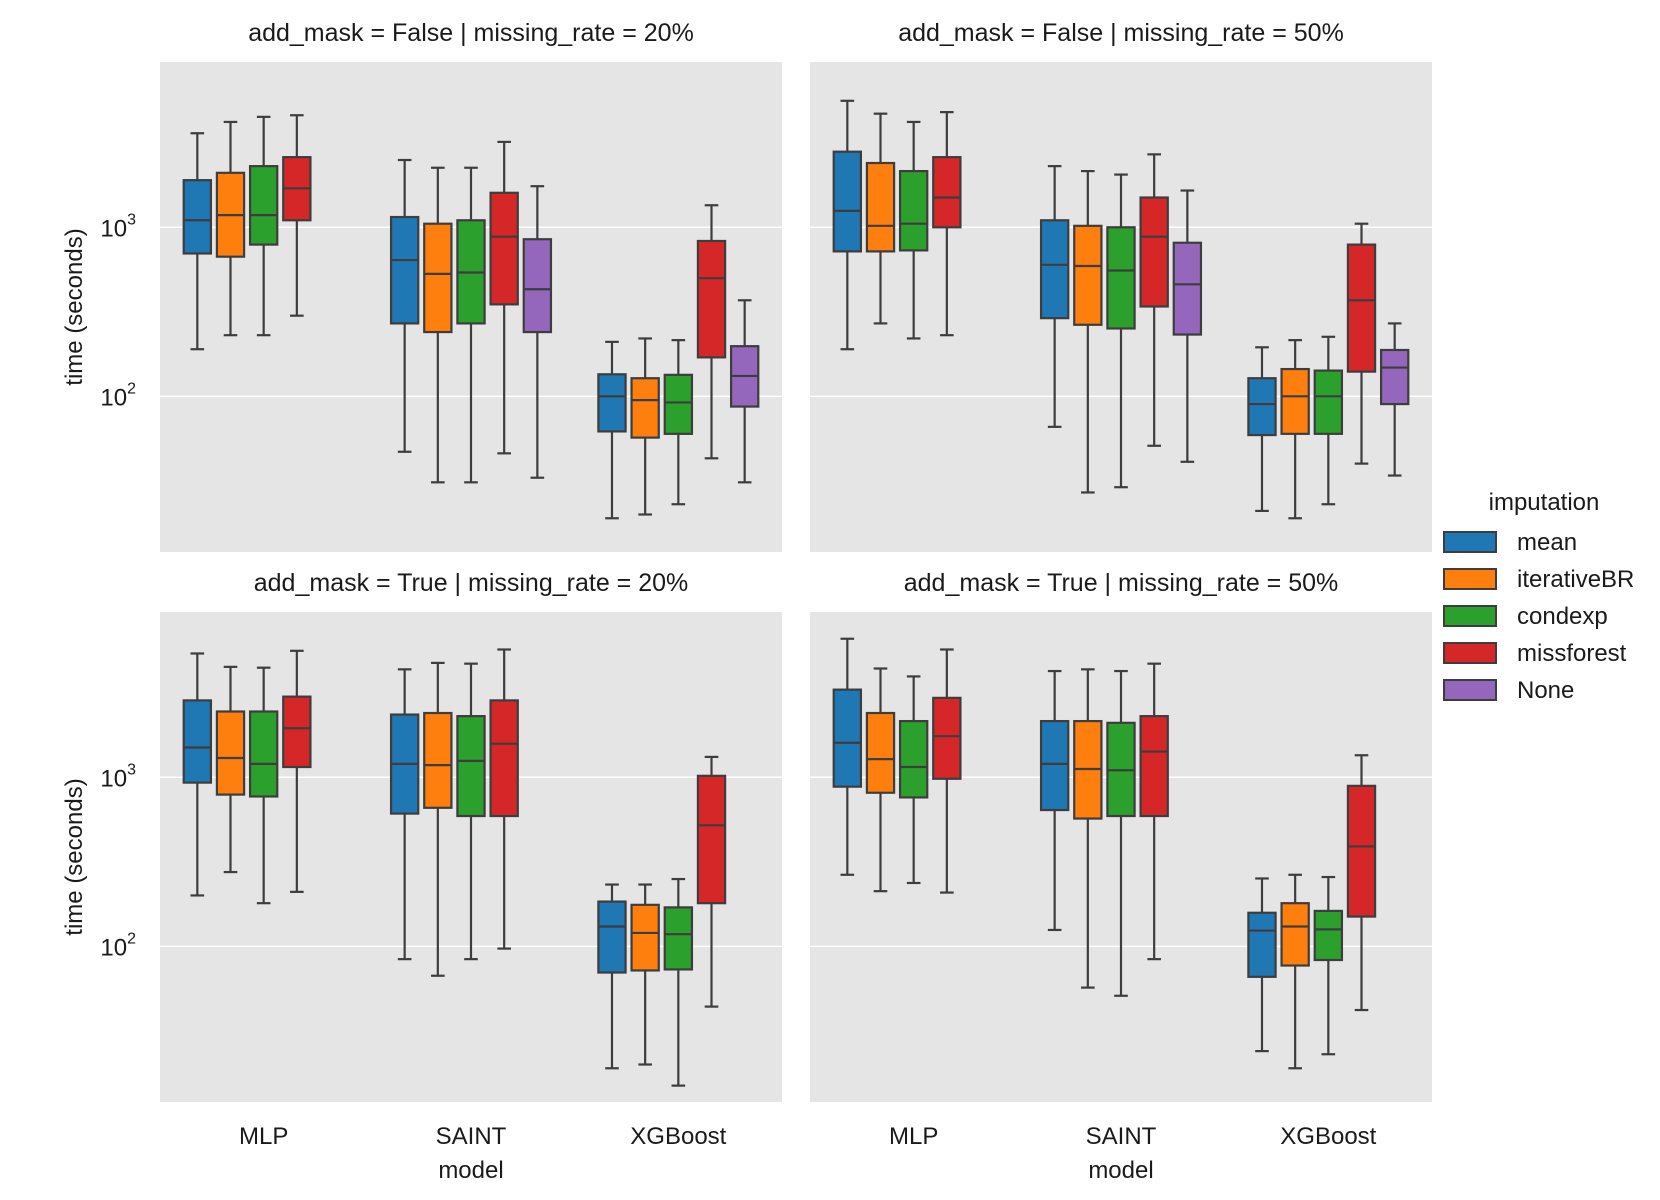  Describe the element at coordinates (471, 583) in the screenshot. I see `panel-title: add_mask = True | missing_rate = 20%` at that location.